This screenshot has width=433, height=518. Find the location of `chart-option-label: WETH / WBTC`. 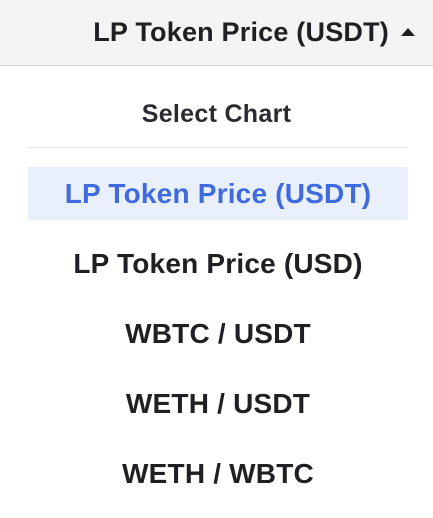

chart-option-label: WETH / WBTC is located at coordinates (218, 473).